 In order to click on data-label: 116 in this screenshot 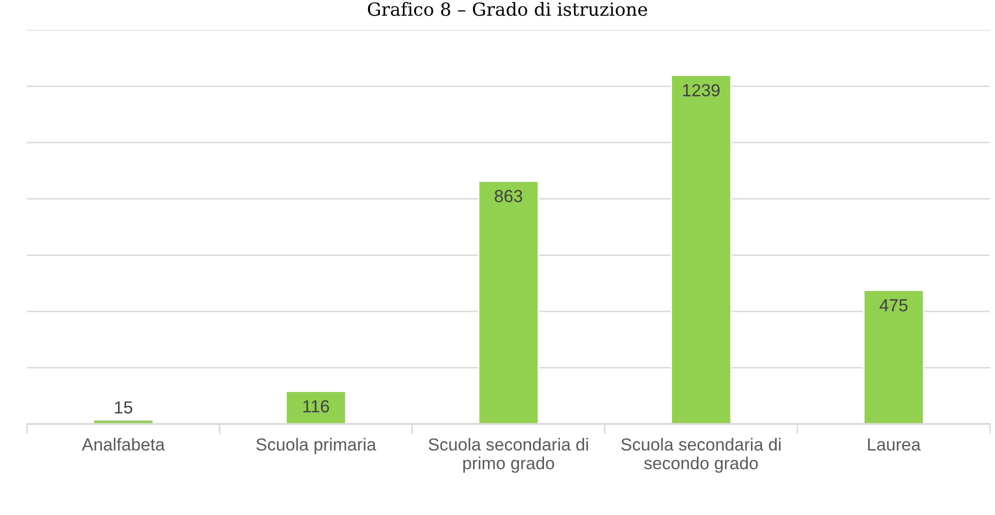, I will do `click(316, 406)`.